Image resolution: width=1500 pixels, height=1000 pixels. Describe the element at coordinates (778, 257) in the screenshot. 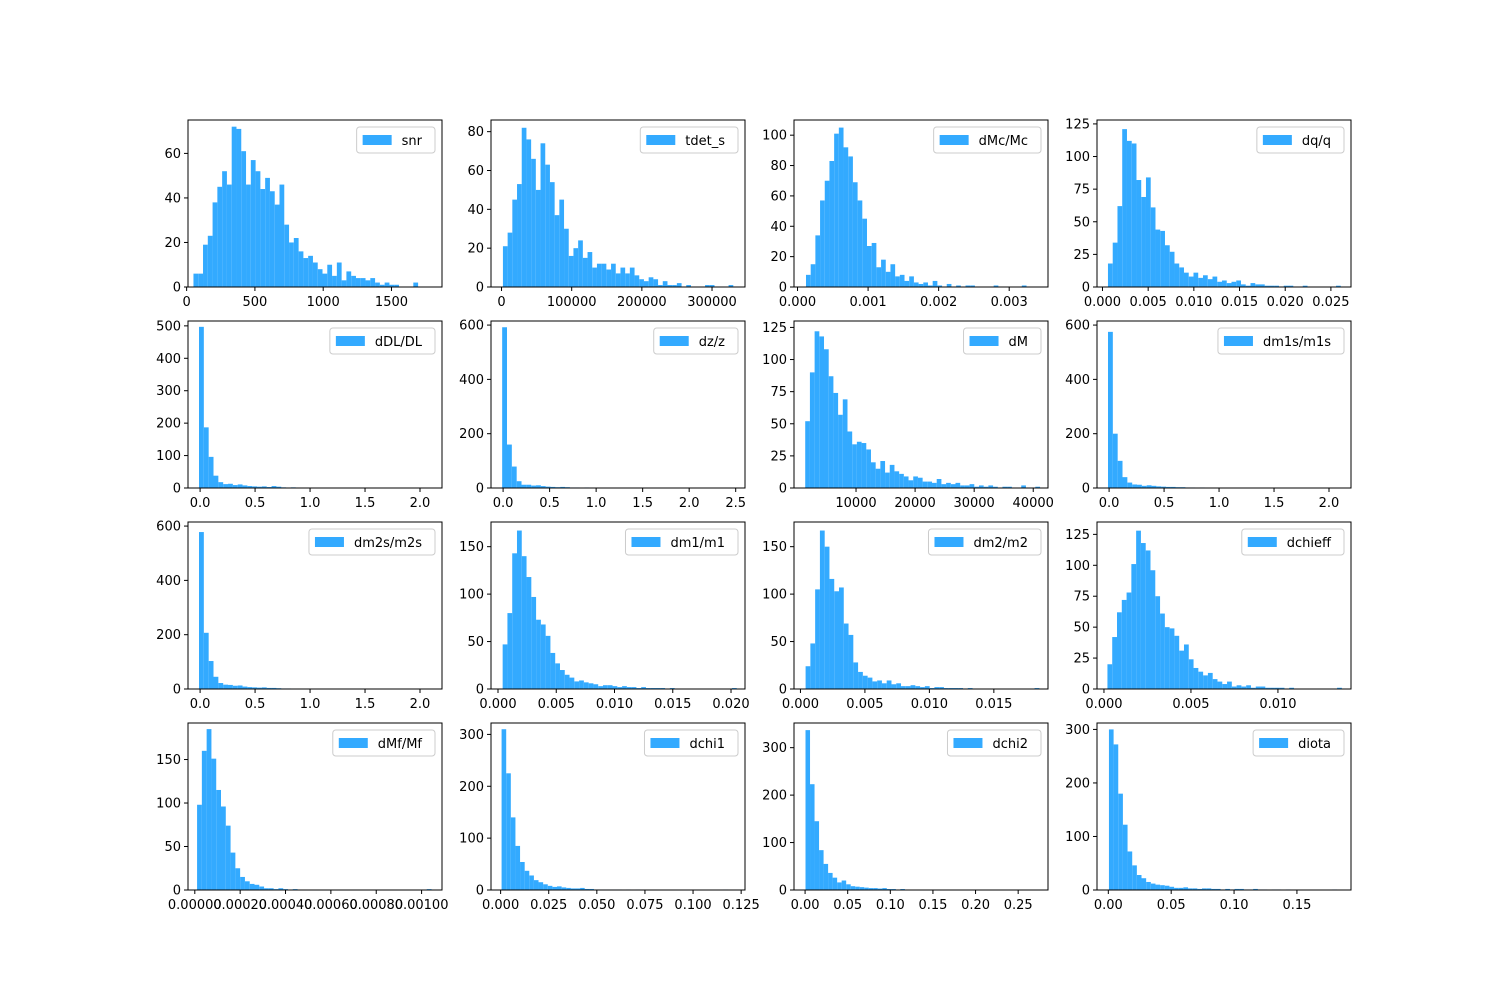

I see `y-tick-label: 20` at that location.